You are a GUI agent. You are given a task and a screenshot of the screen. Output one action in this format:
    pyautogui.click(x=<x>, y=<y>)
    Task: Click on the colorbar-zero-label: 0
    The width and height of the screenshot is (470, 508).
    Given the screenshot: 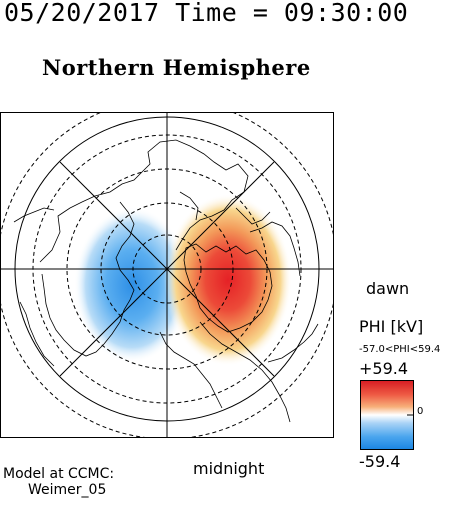 What is the action you would take?
    pyautogui.click(x=420, y=411)
    